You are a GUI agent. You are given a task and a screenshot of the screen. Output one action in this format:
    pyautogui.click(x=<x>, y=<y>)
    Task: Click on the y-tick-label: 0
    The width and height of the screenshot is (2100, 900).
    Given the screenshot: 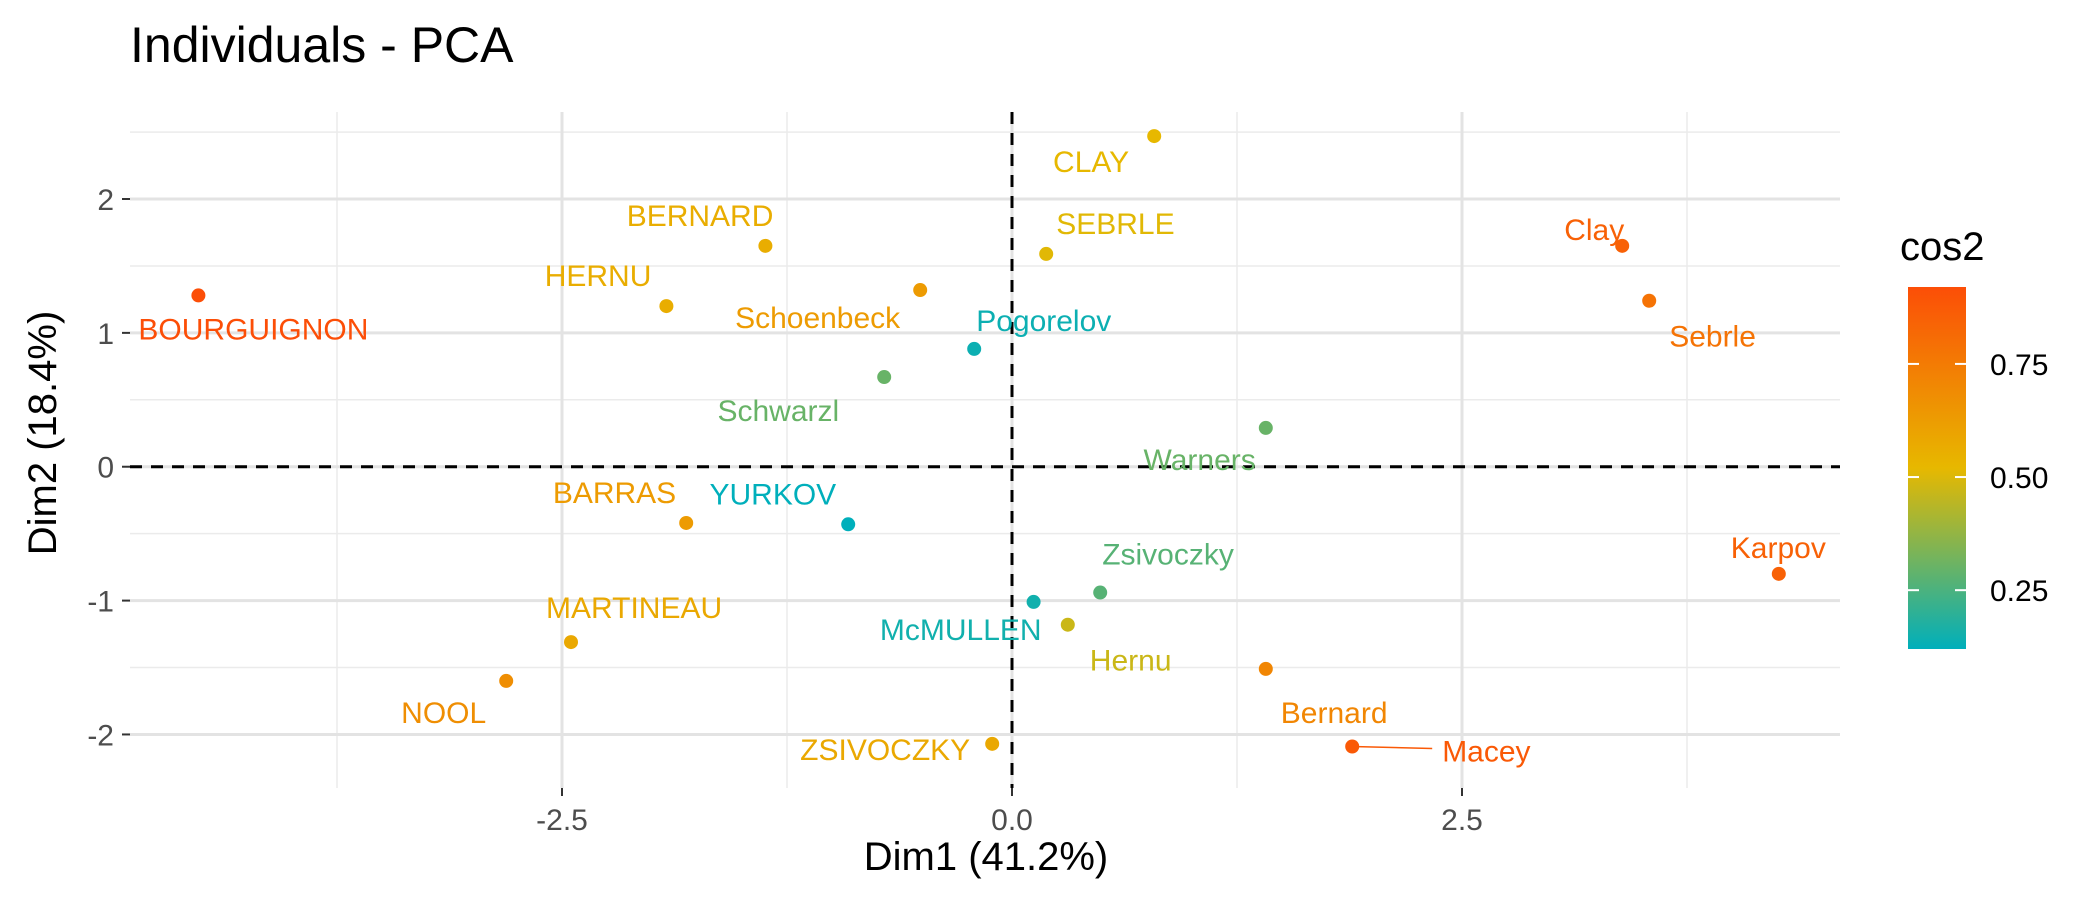 What is the action you would take?
    pyautogui.click(x=105, y=468)
    